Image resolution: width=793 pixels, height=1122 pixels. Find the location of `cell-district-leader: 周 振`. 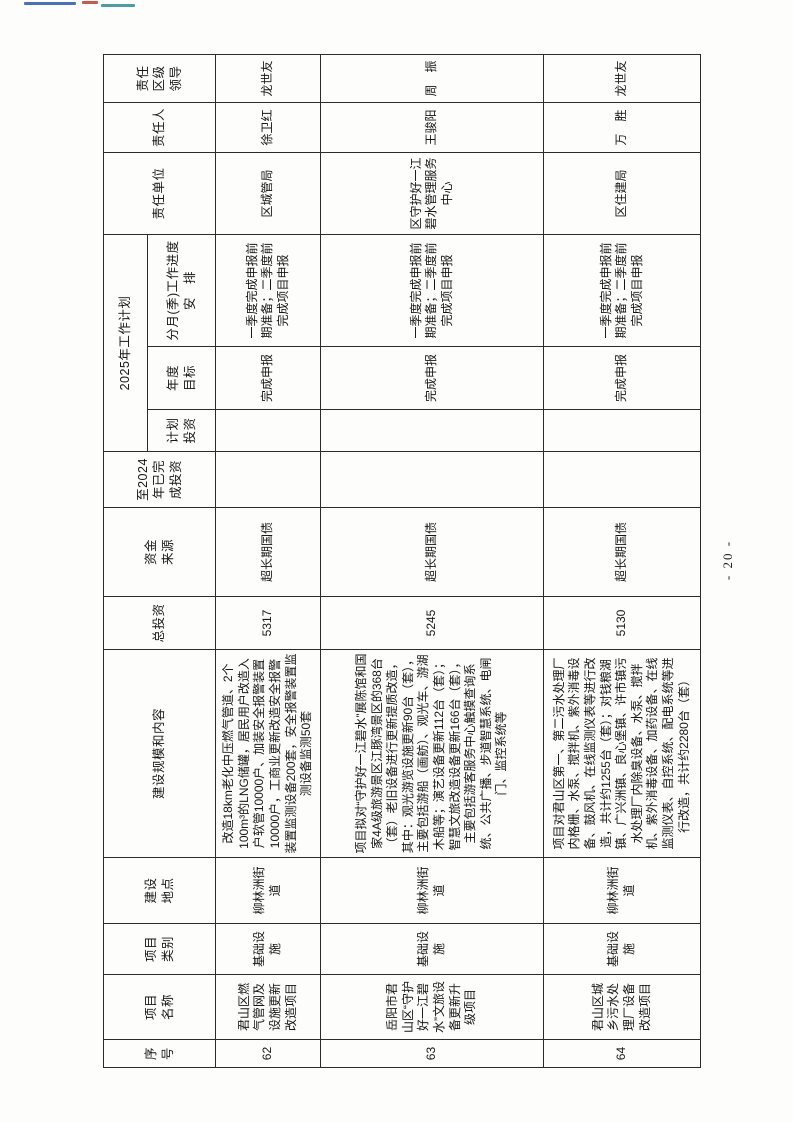

cell-district-leader: 周 振 is located at coordinates (432, 78).